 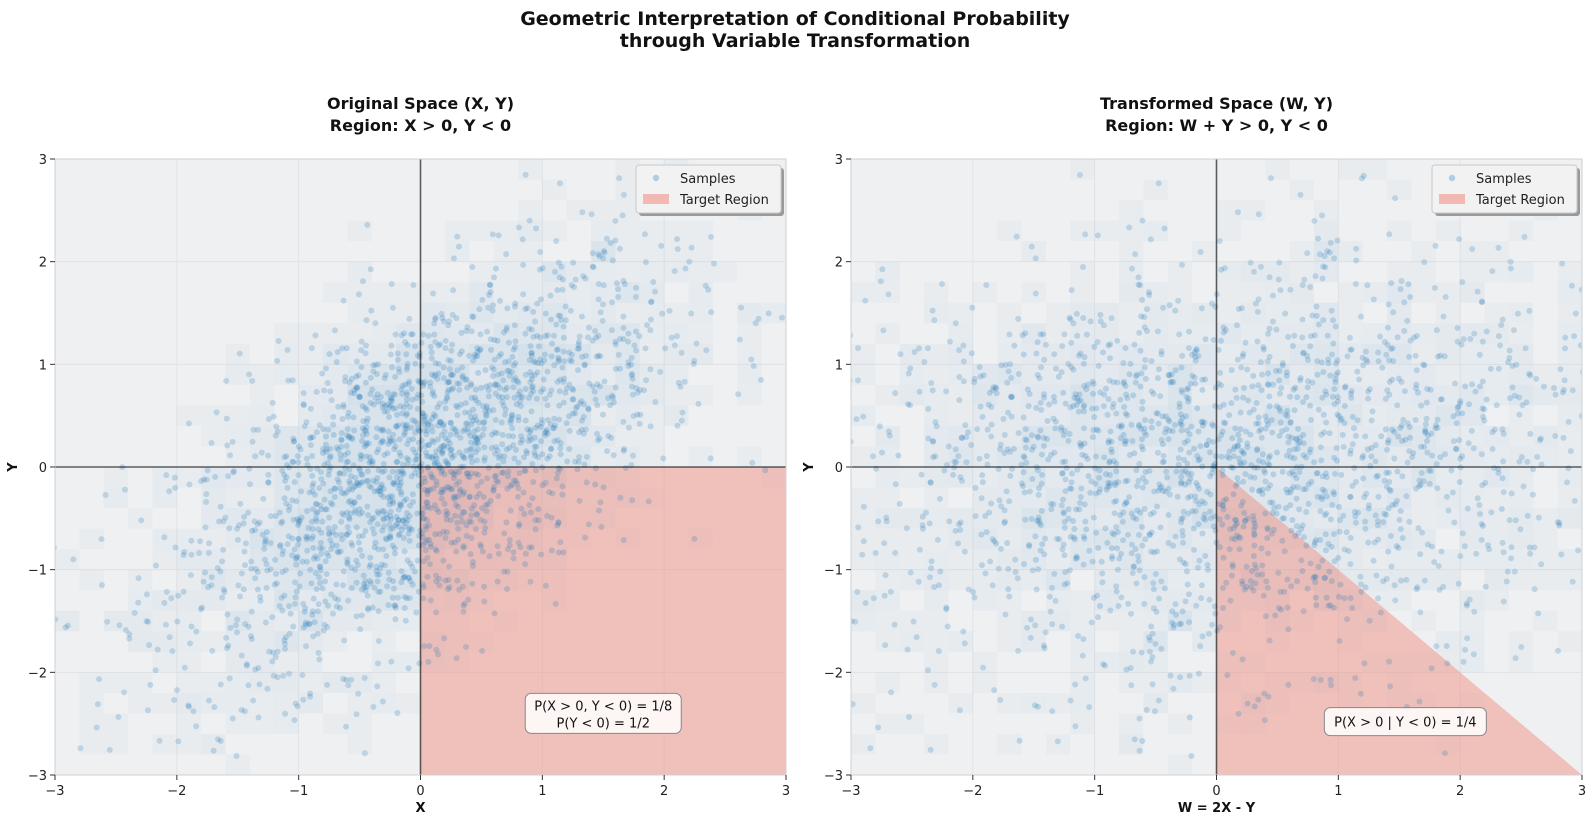 I want to click on x-tick-label: −1, so click(x=298, y=791).